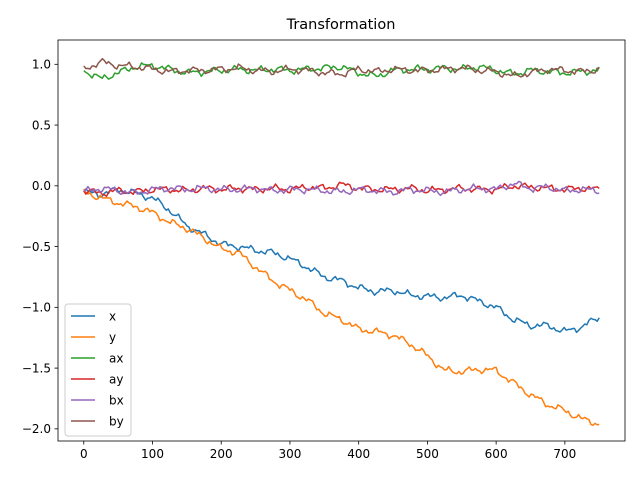  What do you see at coordinates (427, 454) in the screenshot?
I see `x-tick-label: 500` at bounding box center [427, 454].